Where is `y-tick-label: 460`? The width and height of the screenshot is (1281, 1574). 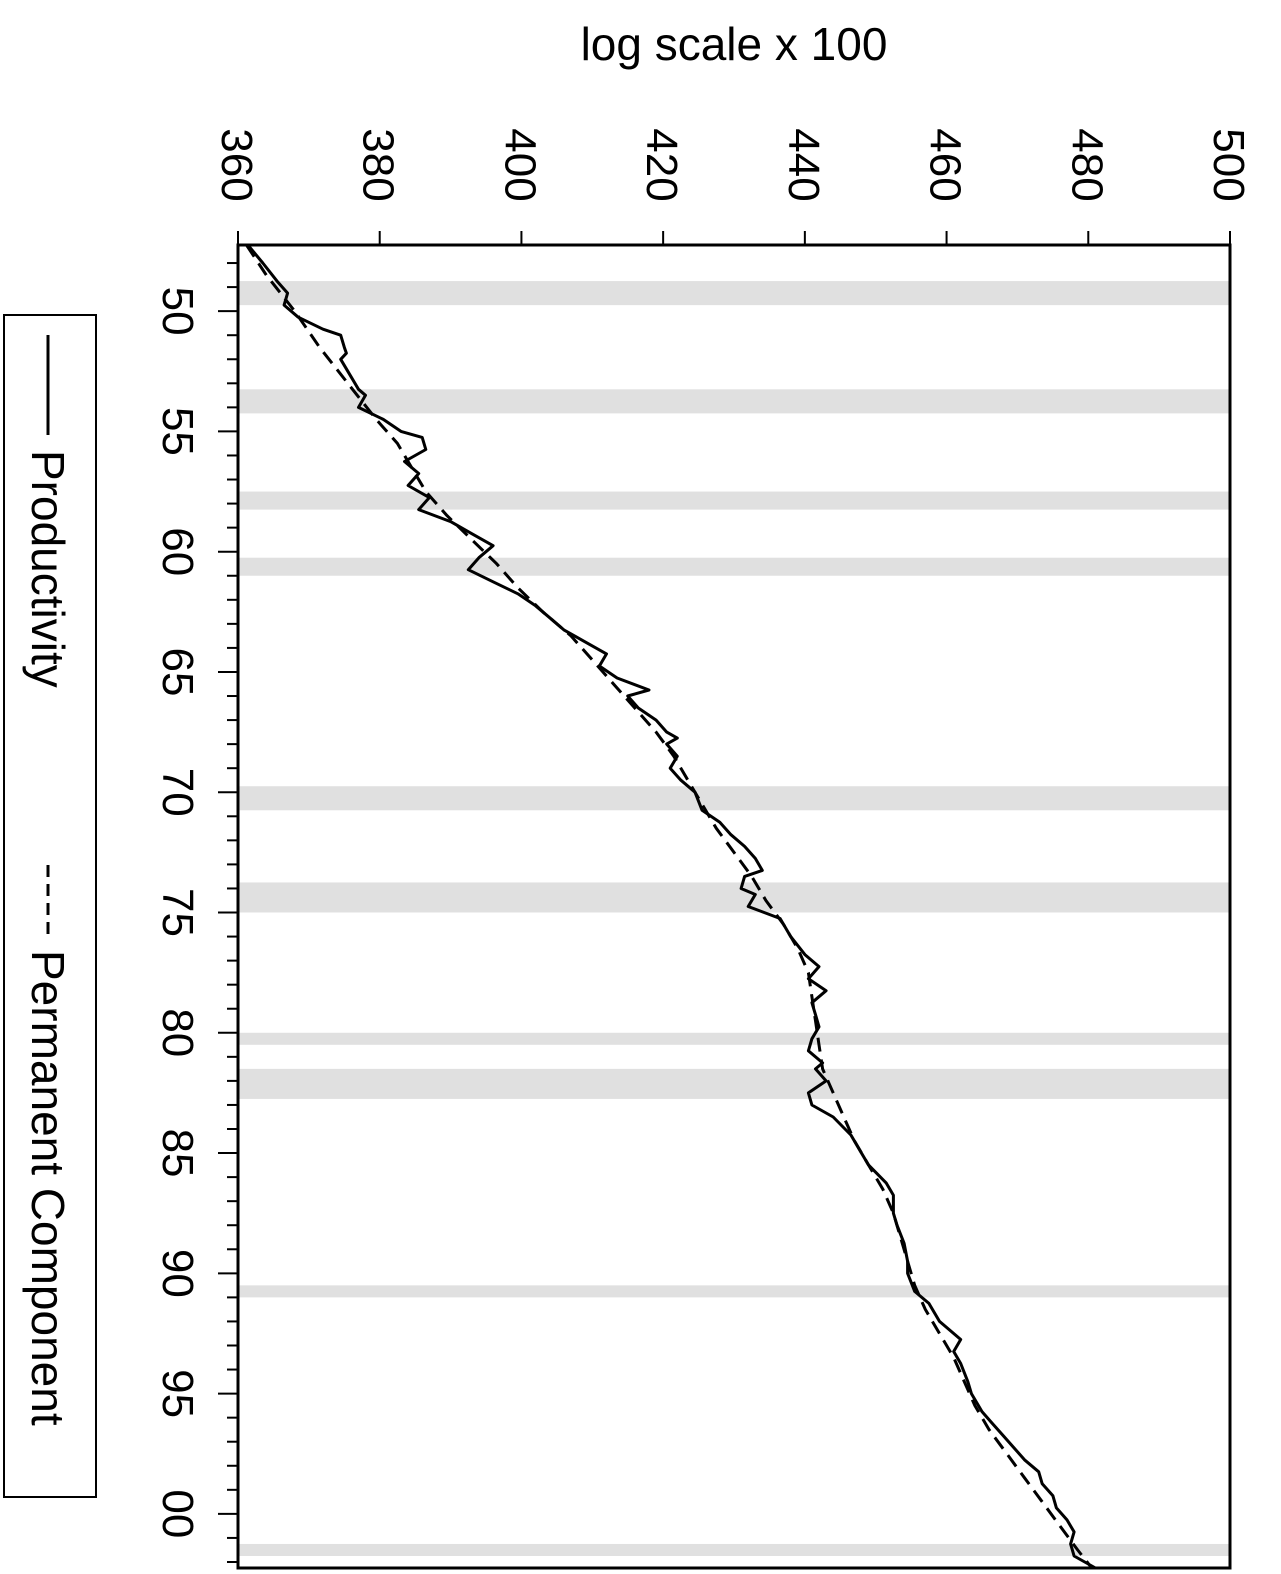
y-tick-label: 460 is located at coordinates (945, 164).